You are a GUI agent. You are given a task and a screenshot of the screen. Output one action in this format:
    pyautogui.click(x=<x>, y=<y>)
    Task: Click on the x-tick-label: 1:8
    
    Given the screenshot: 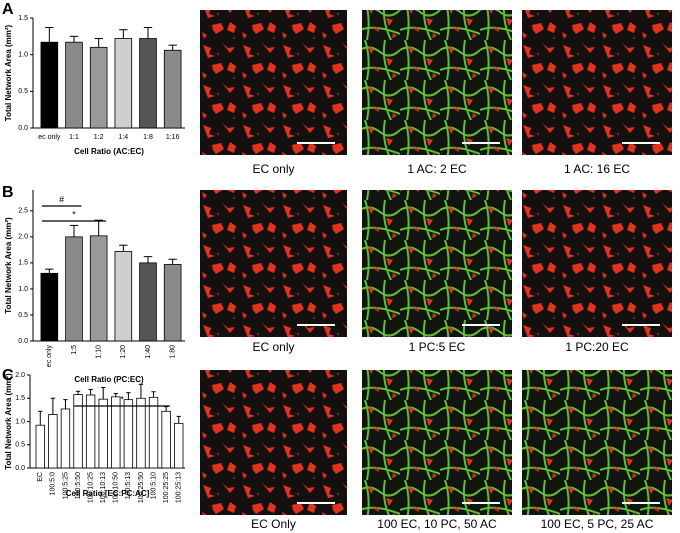 What is the action you would take?
    pyautogui.click(x=148, y=137)
    